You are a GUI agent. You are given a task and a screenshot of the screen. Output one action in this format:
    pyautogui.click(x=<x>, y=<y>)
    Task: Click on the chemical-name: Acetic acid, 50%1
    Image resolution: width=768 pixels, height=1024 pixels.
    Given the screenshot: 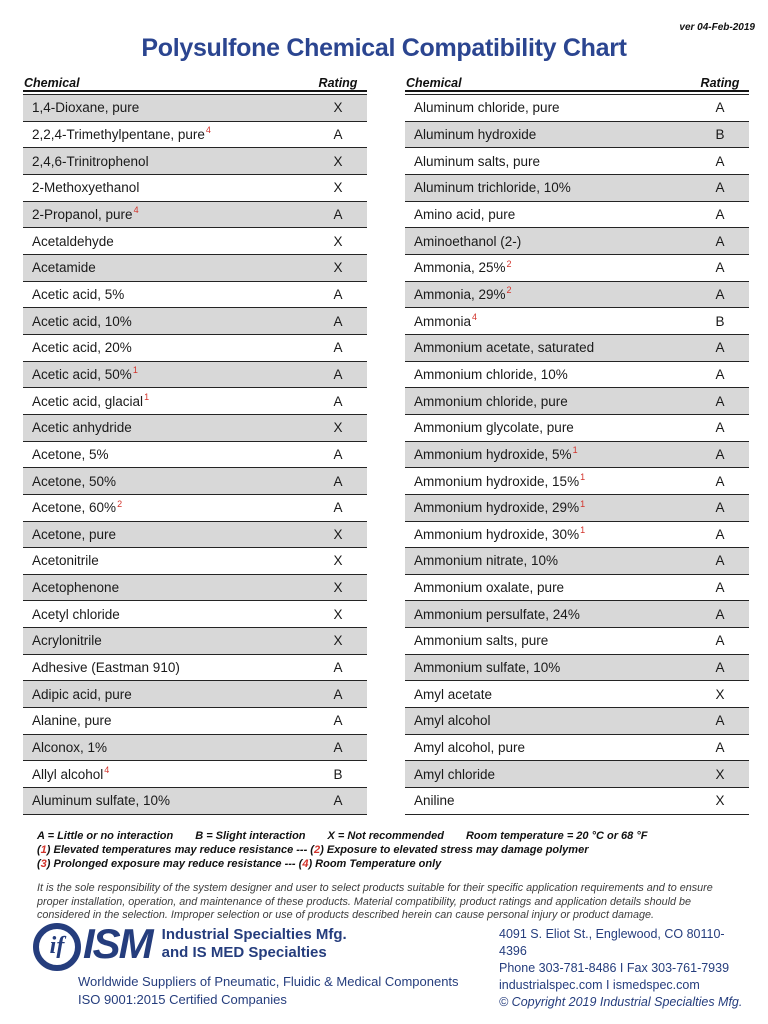 What is the action you would take?
    pyautogui.click(x=85, y=373)
    